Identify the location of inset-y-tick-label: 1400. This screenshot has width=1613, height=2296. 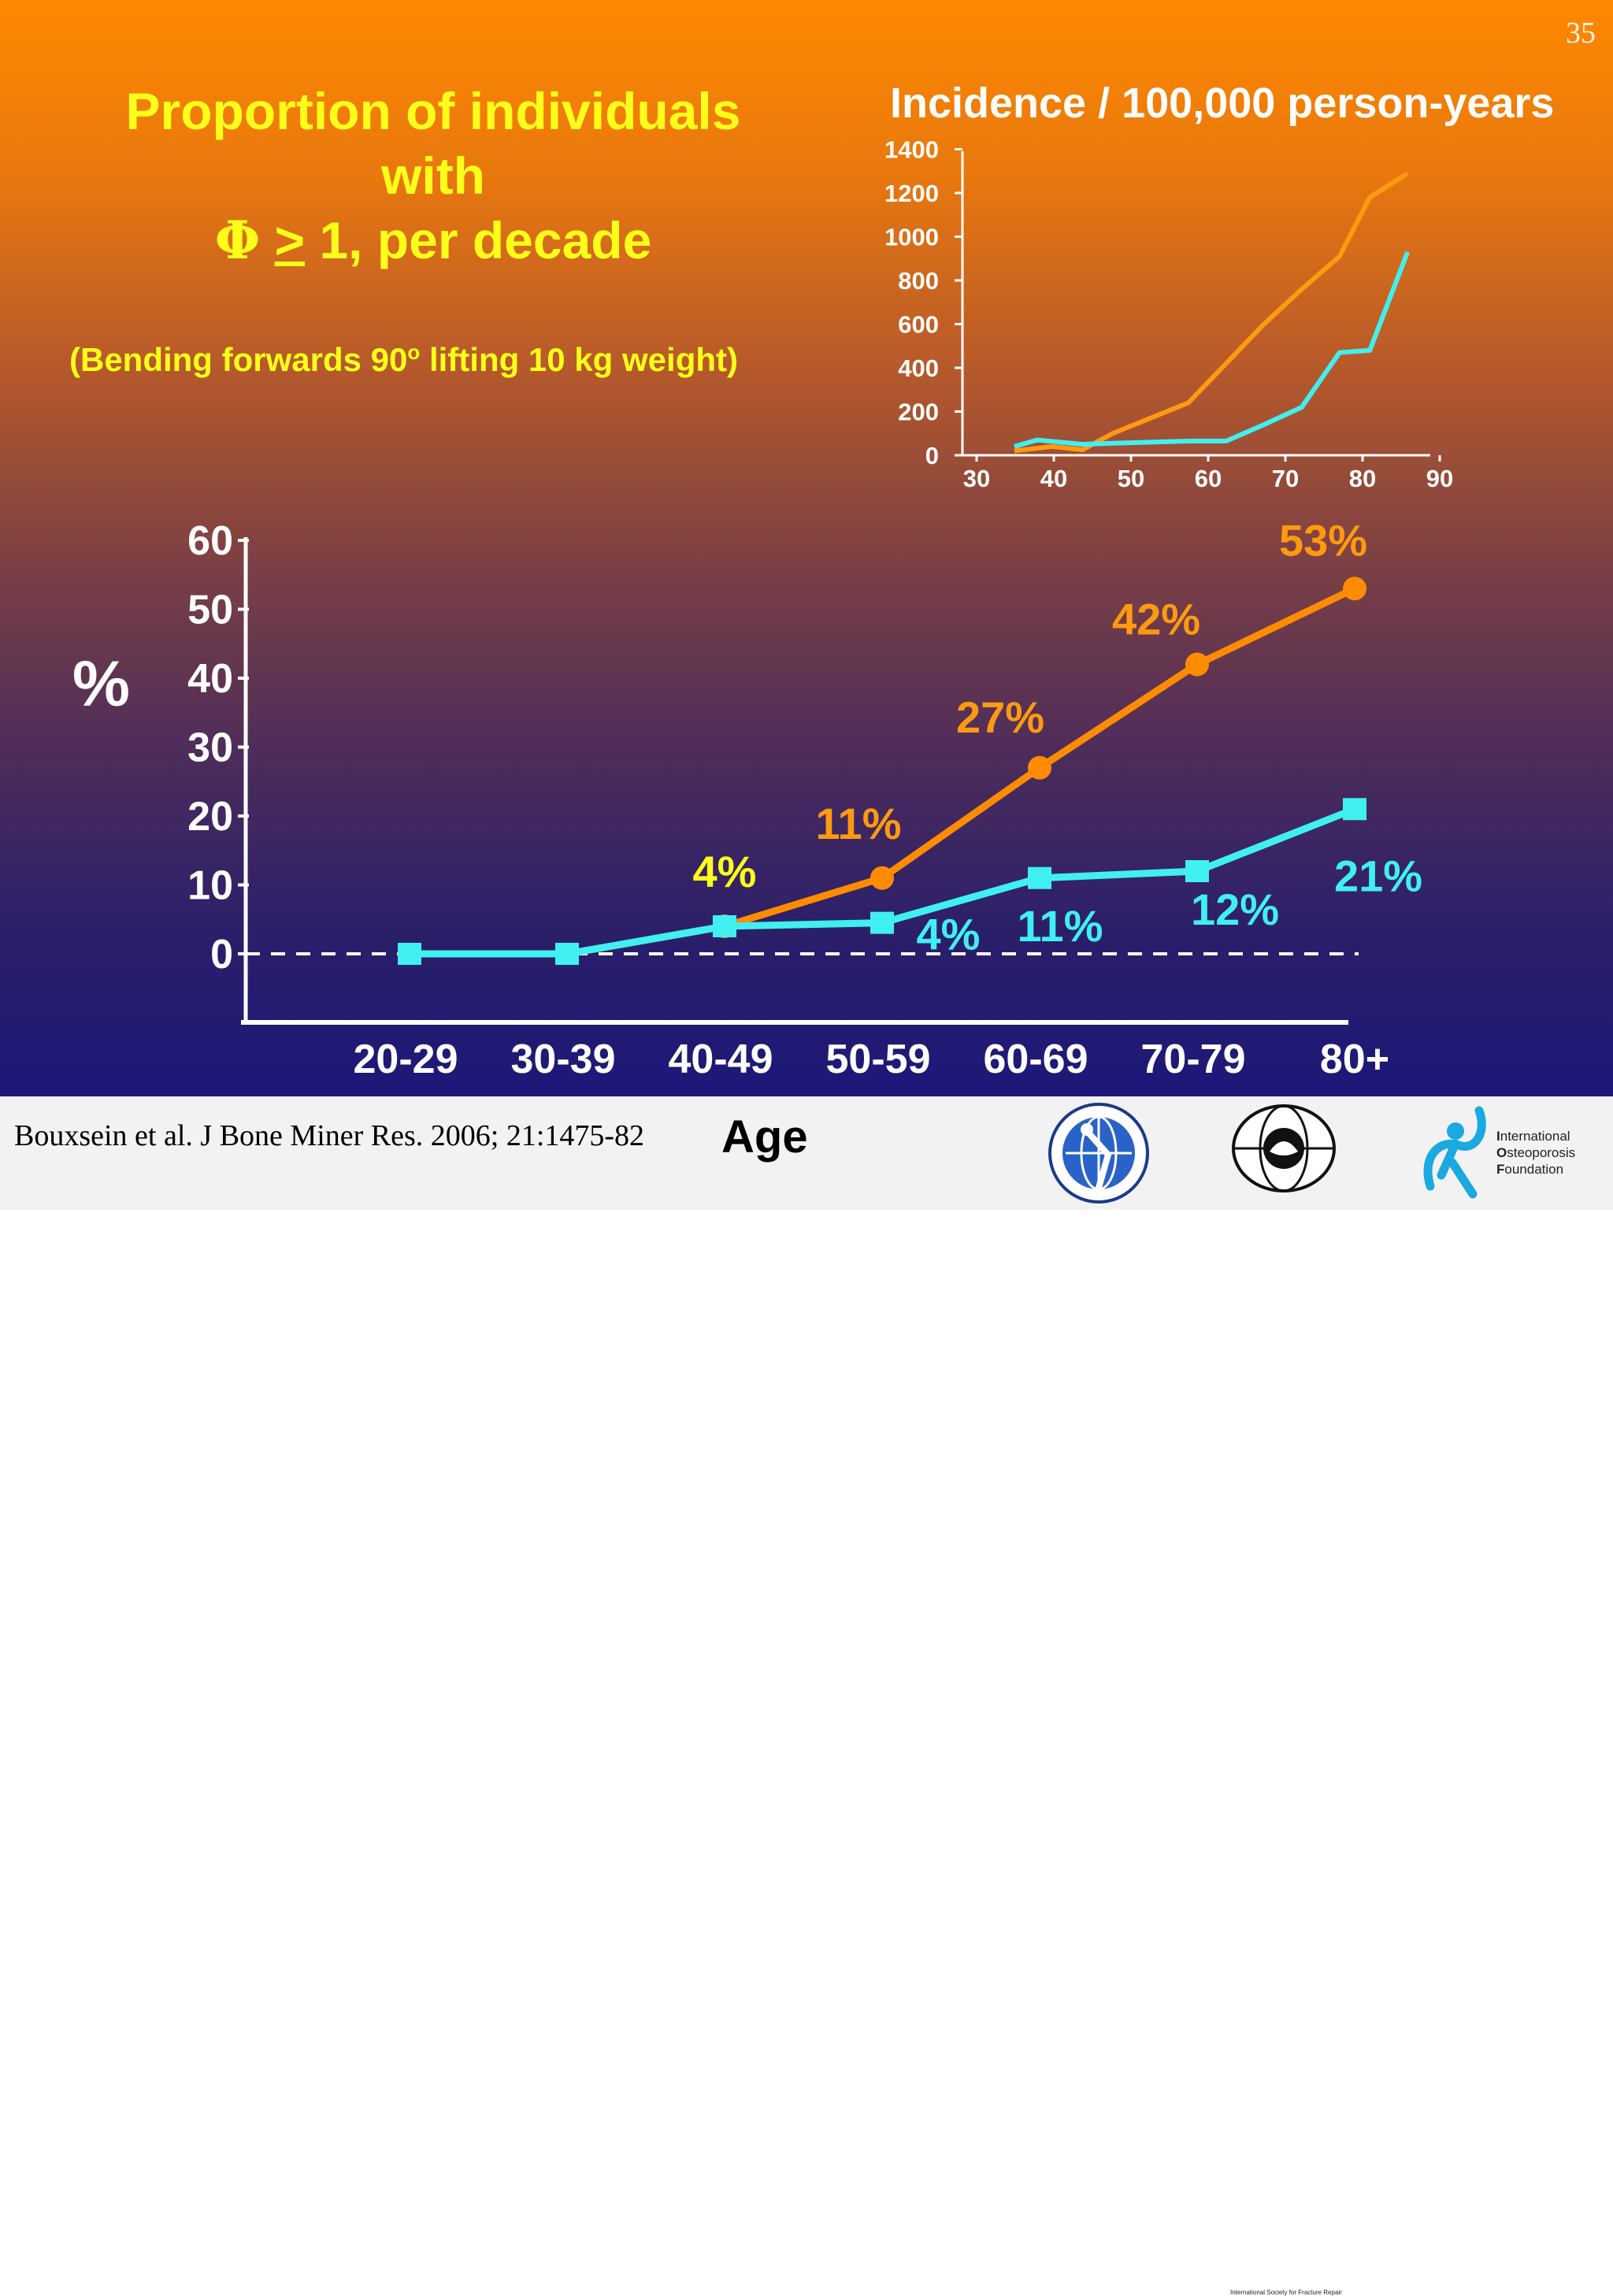
(911, 150).